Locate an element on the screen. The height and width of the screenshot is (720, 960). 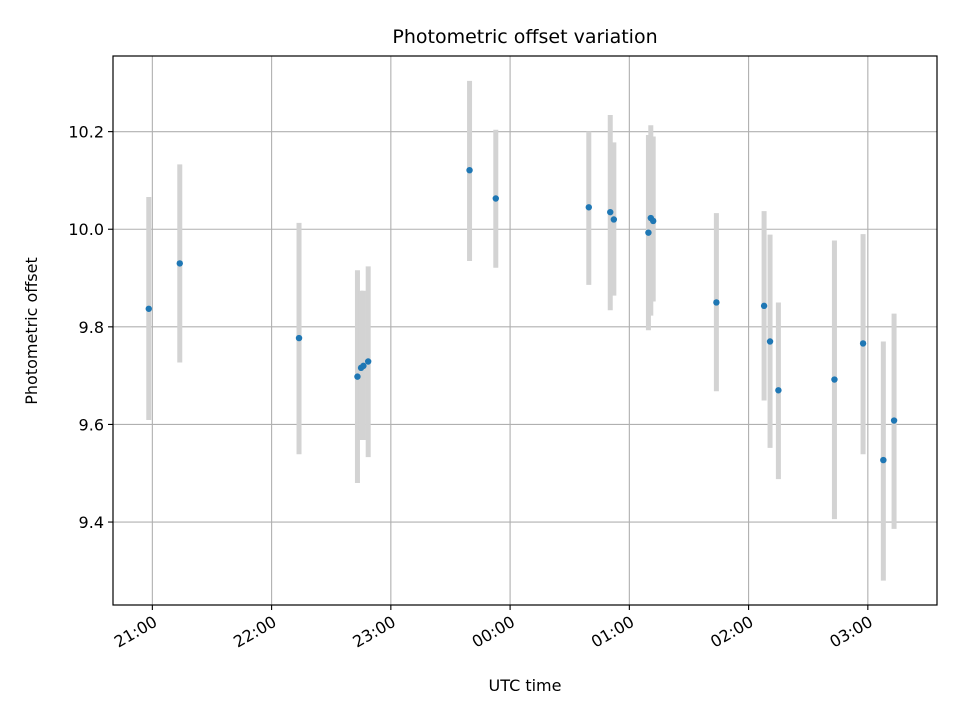
y-tick-label: 10.0 is located at coordinates (86, 229).